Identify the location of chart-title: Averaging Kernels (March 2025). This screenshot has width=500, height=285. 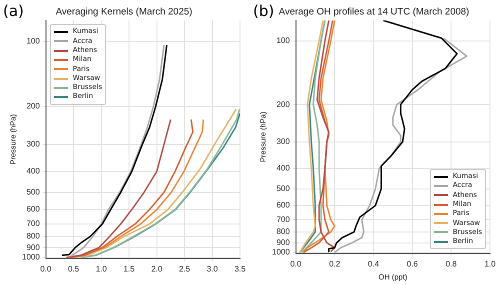
(124, 12).